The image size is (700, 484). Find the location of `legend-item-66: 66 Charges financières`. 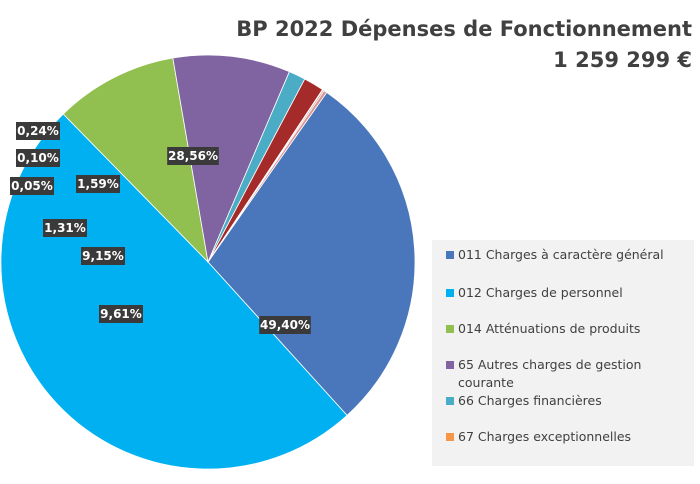

legend-item-66: 66 Charges financières is located at coordinates (566, 401).